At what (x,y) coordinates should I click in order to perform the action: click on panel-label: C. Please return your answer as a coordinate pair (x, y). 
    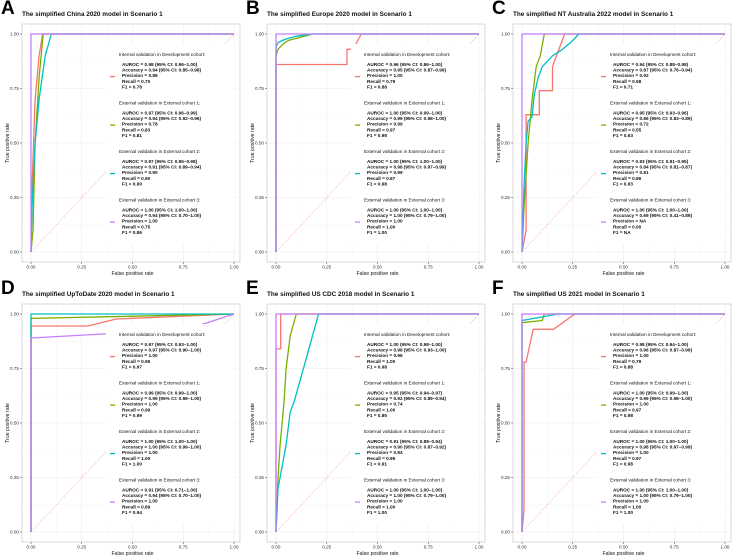
    Looking at the image, I should click on (499, 9).